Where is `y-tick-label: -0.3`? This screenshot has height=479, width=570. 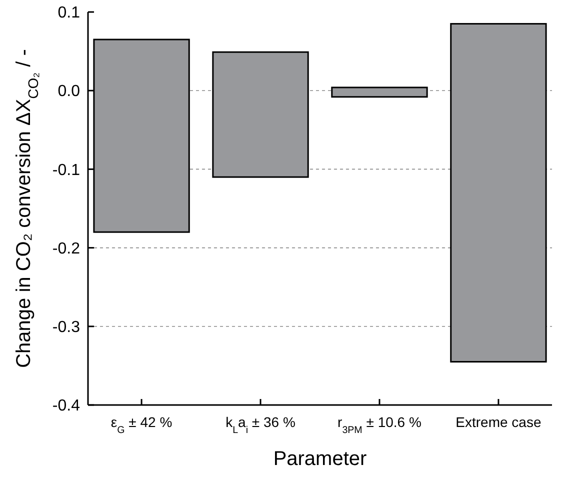 y-tick-label: -0.3 is located at coordinates (66, 327).